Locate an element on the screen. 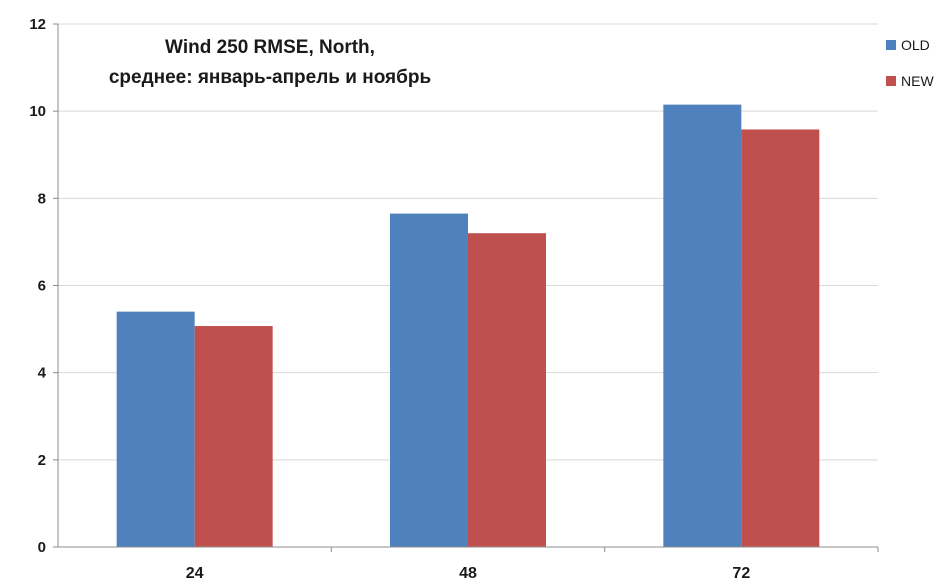 The image size is (941, 582). legend-swatch-new is located at coordinates (891, 81).